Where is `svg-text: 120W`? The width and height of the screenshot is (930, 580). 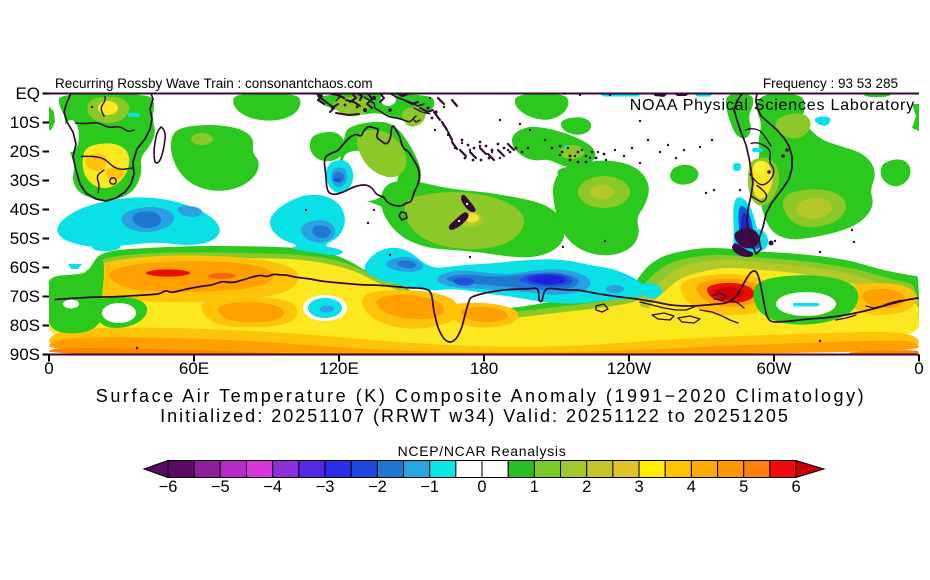 svg-text: 120W is located at coordinates (629, 368).